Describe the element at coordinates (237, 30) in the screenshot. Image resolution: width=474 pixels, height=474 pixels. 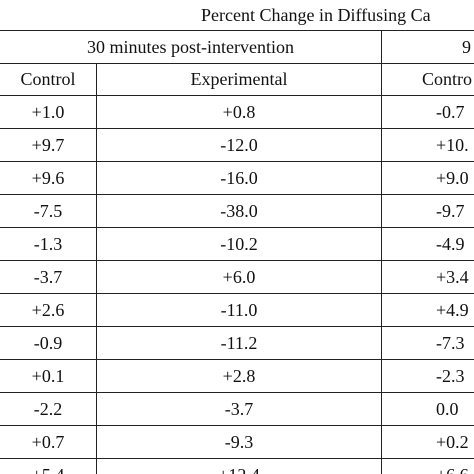
I see `table-top-rule` at that location.